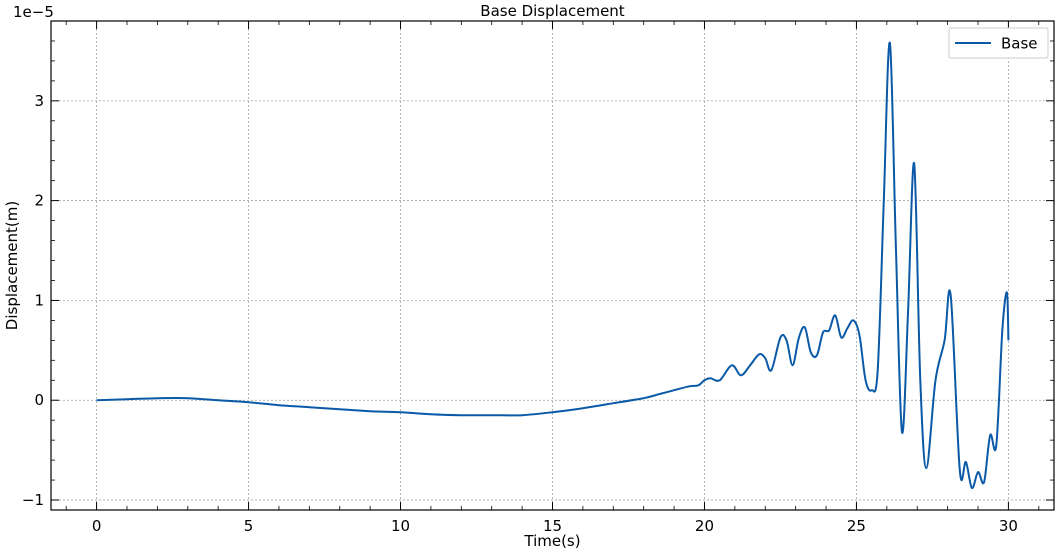 This screenshot has width=1057, height=551. What do you see at coordinates (33, 12) in the screenshot?
I see `y-offset-label: 1e−5` at bounding box center [33, 12].